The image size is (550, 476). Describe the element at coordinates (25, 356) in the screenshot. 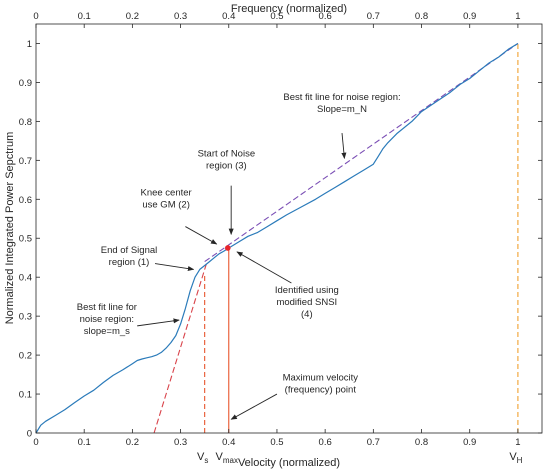

I see `y-tick-label-2: 0.2` at that location.